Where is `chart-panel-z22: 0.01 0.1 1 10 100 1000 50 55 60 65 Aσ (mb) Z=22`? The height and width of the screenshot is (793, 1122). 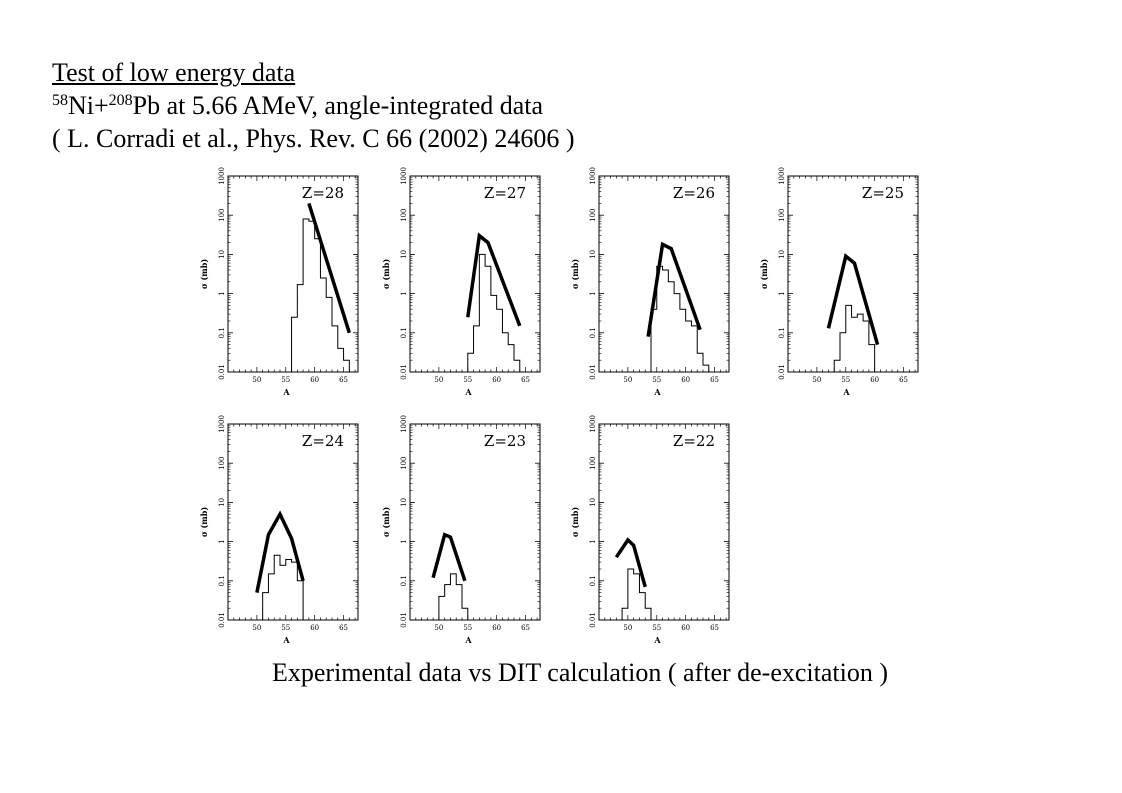
chart-panel-z22: 0.01 0.1 1 10 100 1000 50 55 60 65 Aσ (mb) Z=22 is located at coordinates (650, 530).